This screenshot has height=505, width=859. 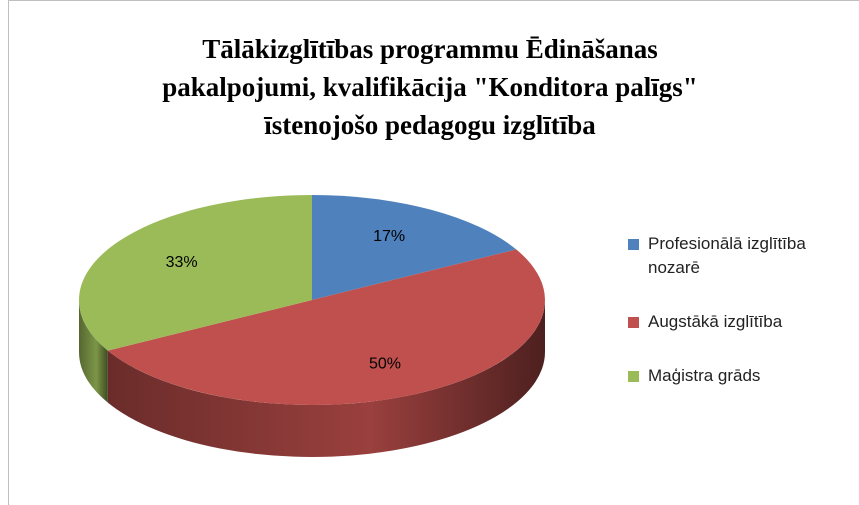 I want to click on legend-item: Augstākā izglītība, so click(x=733, y=322).